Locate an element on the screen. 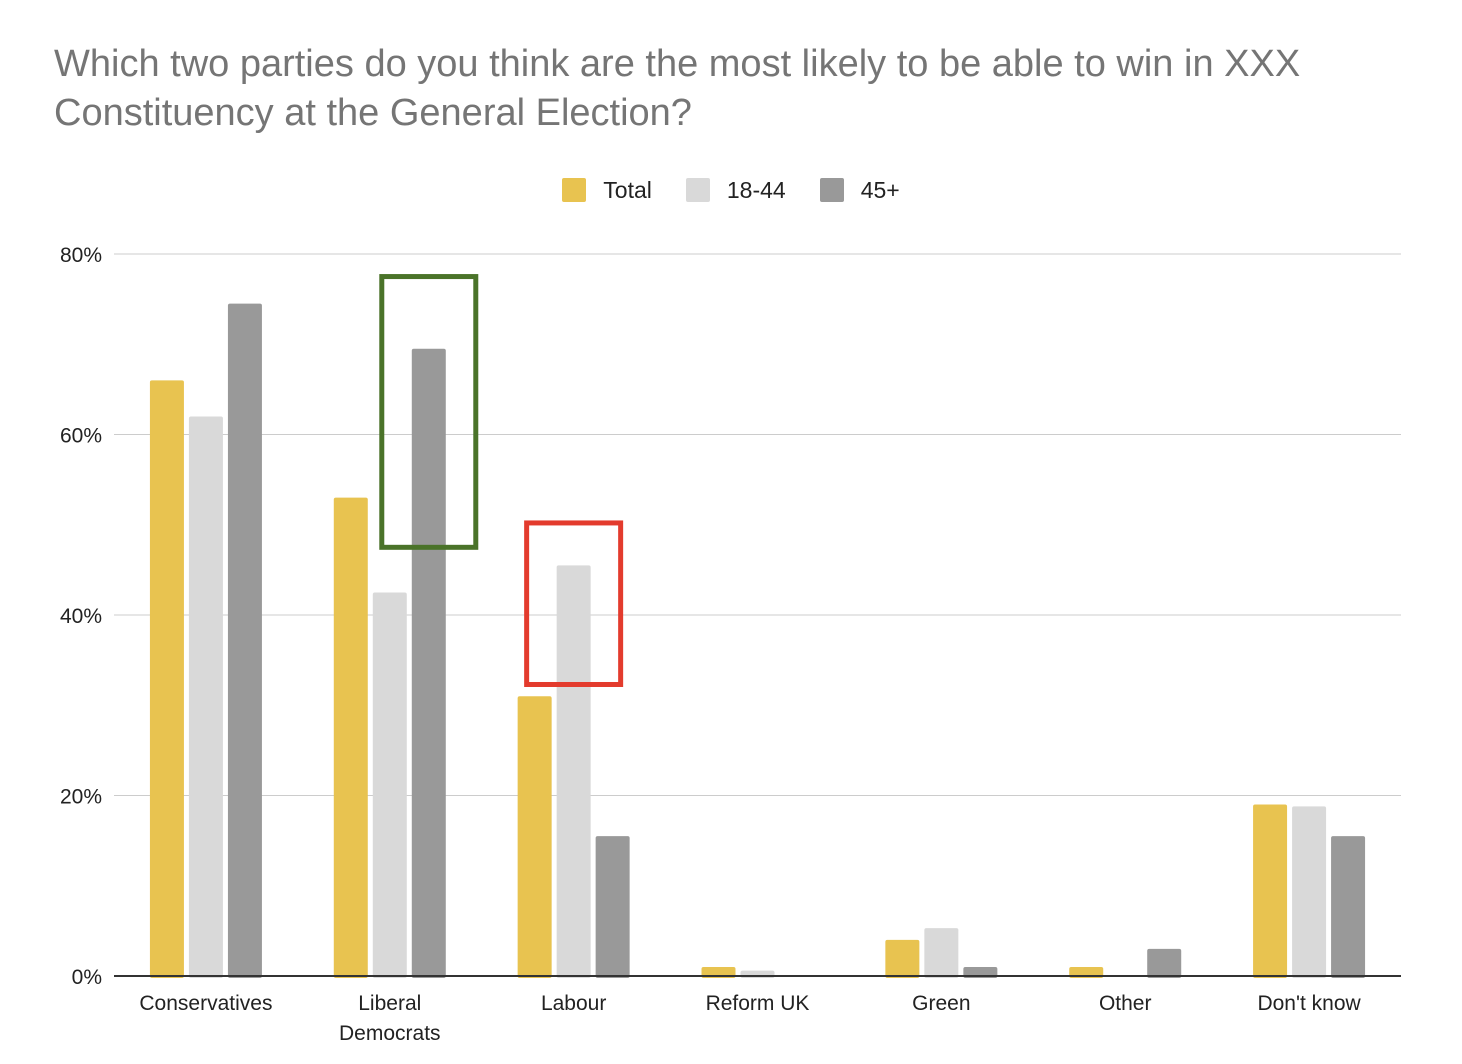  x-tick-label: Green is located at coordinates (941, 1003).